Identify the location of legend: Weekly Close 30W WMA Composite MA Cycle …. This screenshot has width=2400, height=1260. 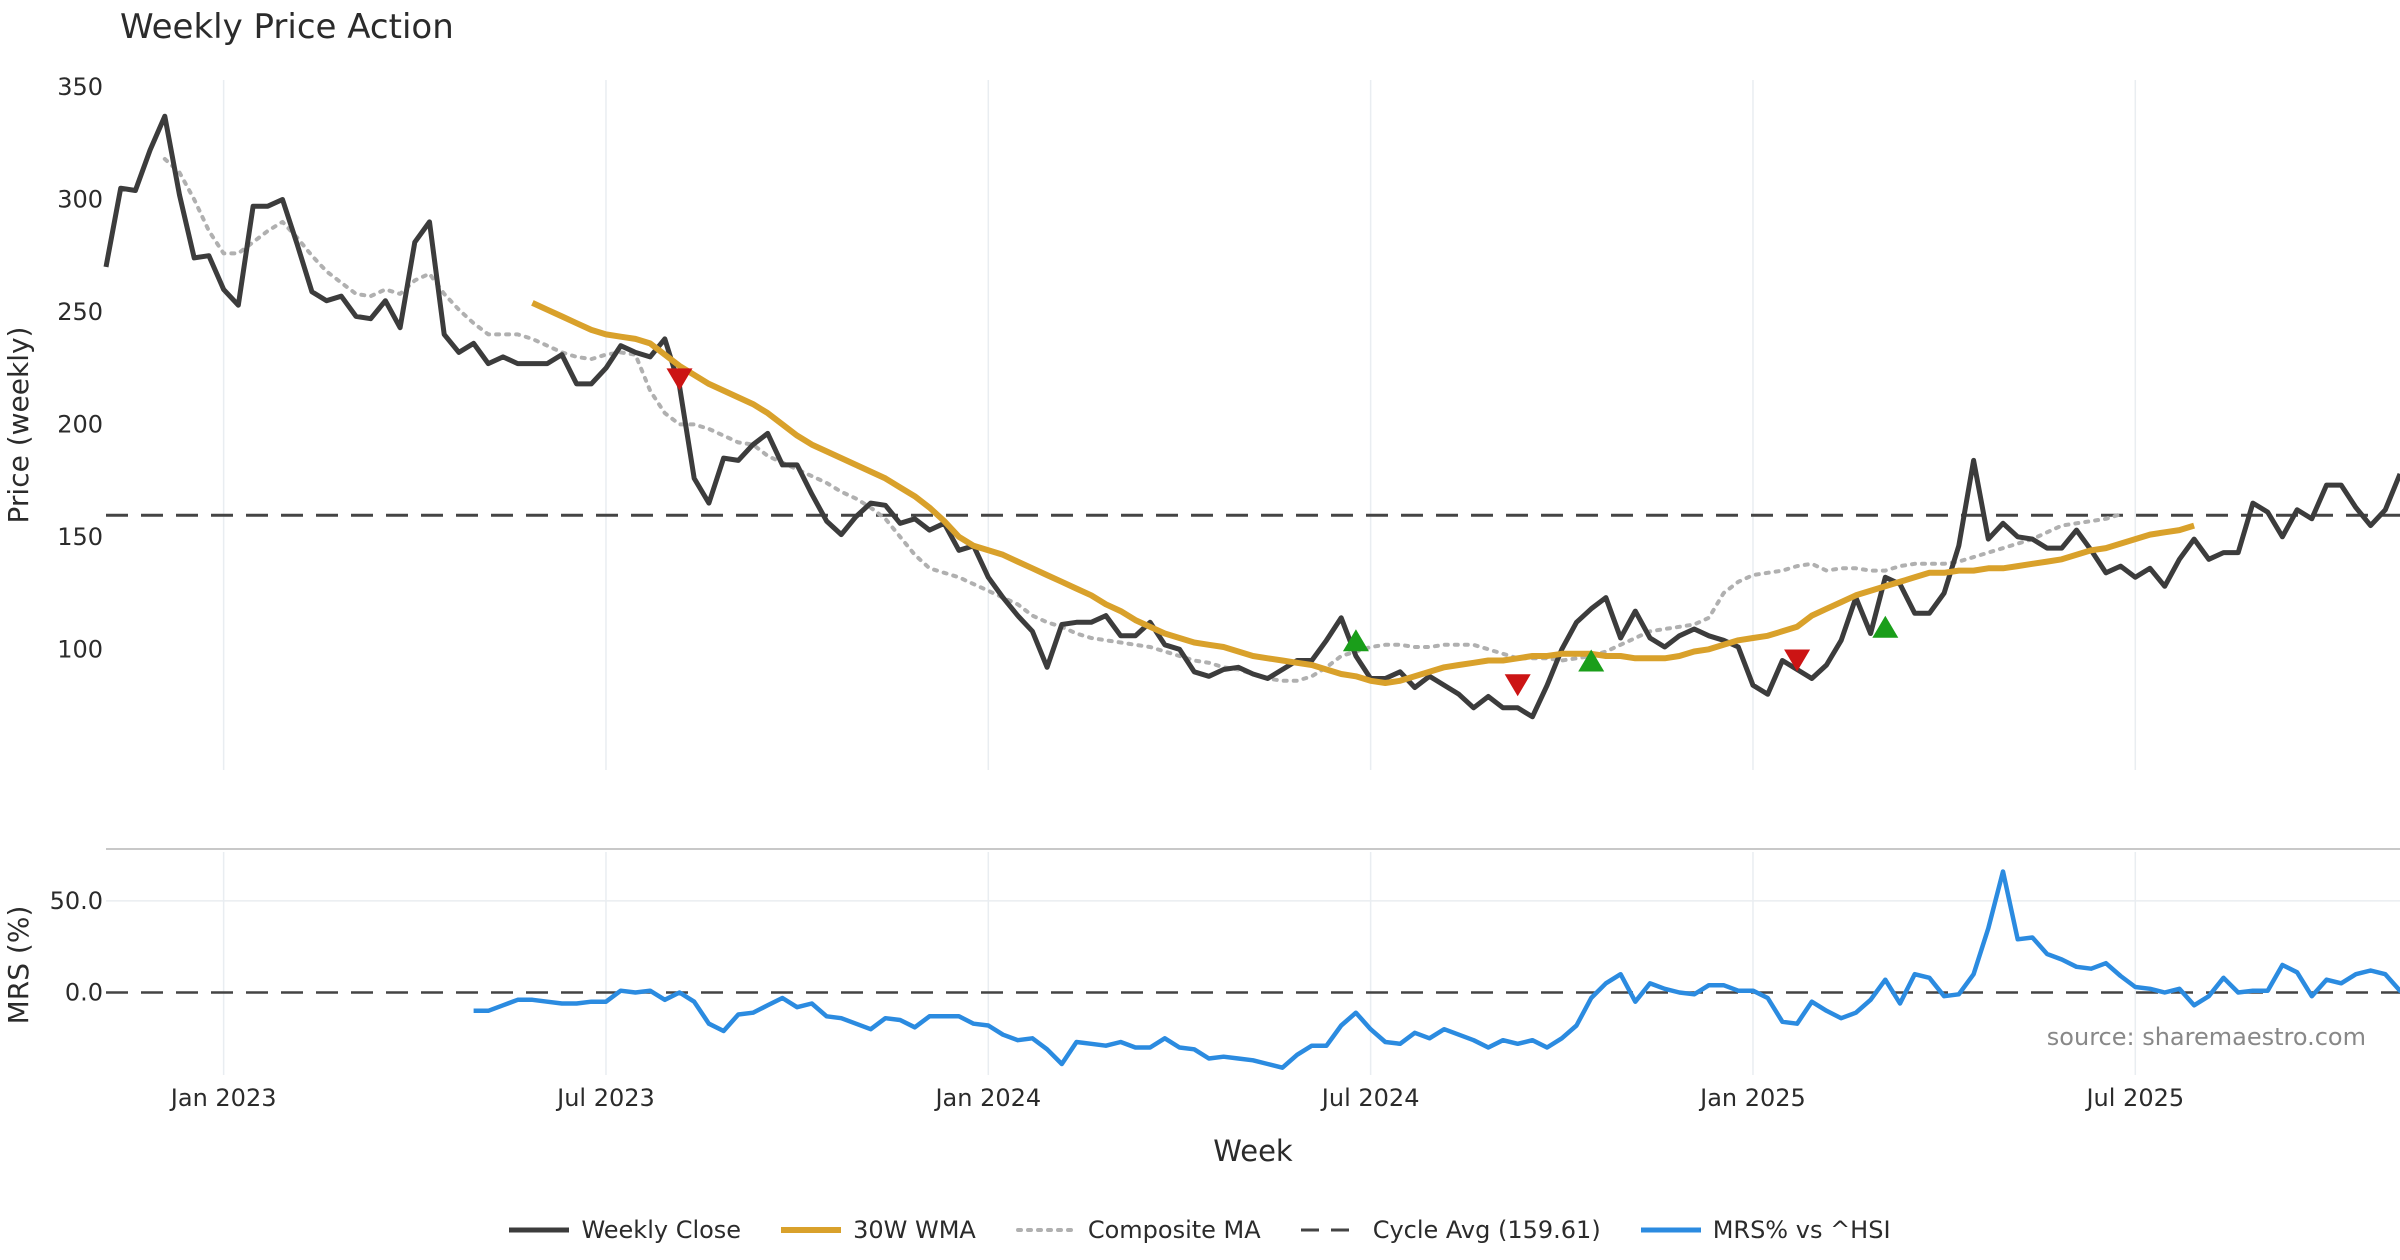
(1200, 1230).